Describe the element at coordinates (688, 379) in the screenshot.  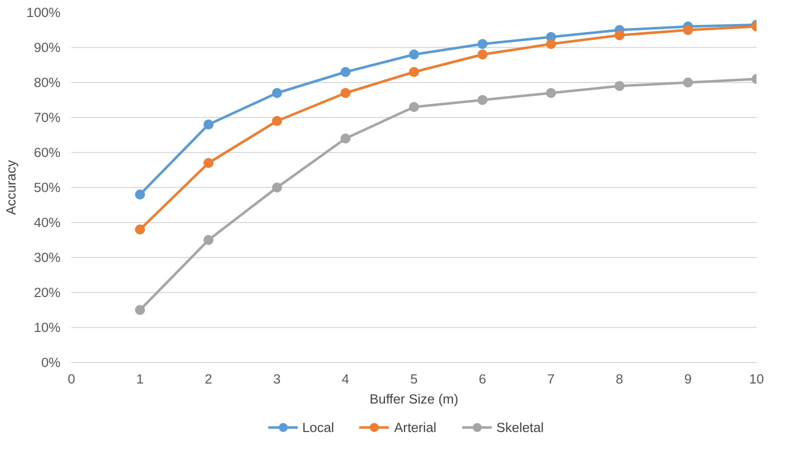
I see `x-tick-label: 9` at that location.